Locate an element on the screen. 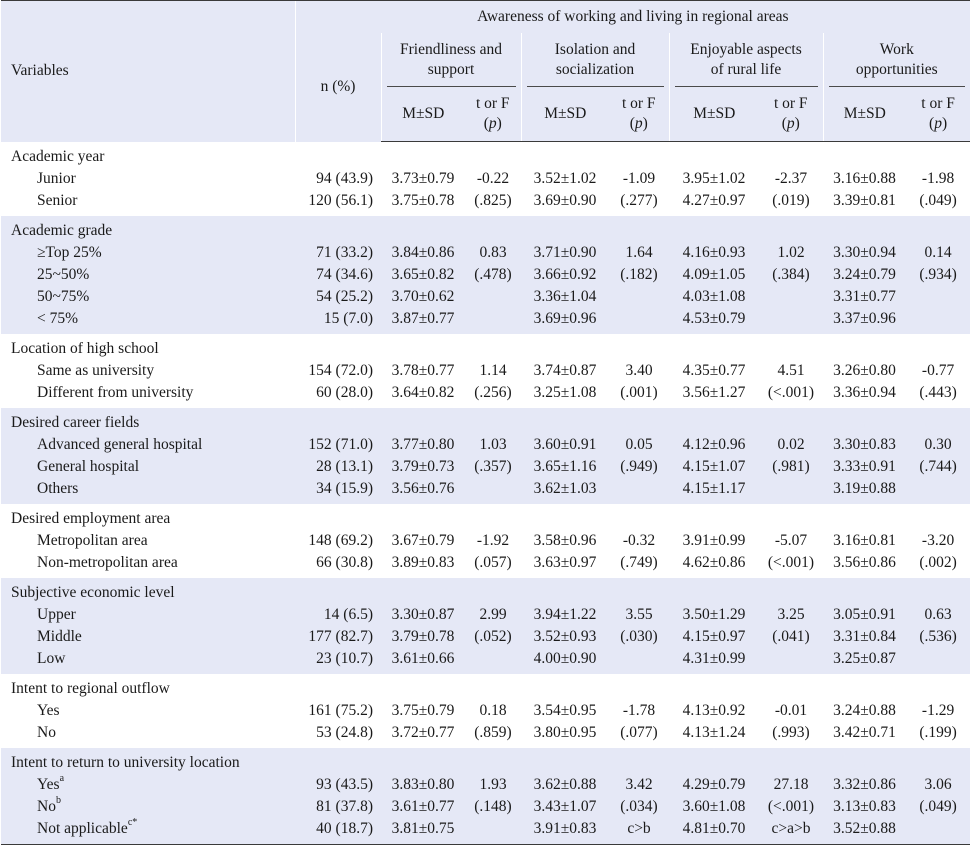  msd-cell: 3.60±0.91 3.65±1.16 3.62±1.03 is located at coordinates (565, 456).